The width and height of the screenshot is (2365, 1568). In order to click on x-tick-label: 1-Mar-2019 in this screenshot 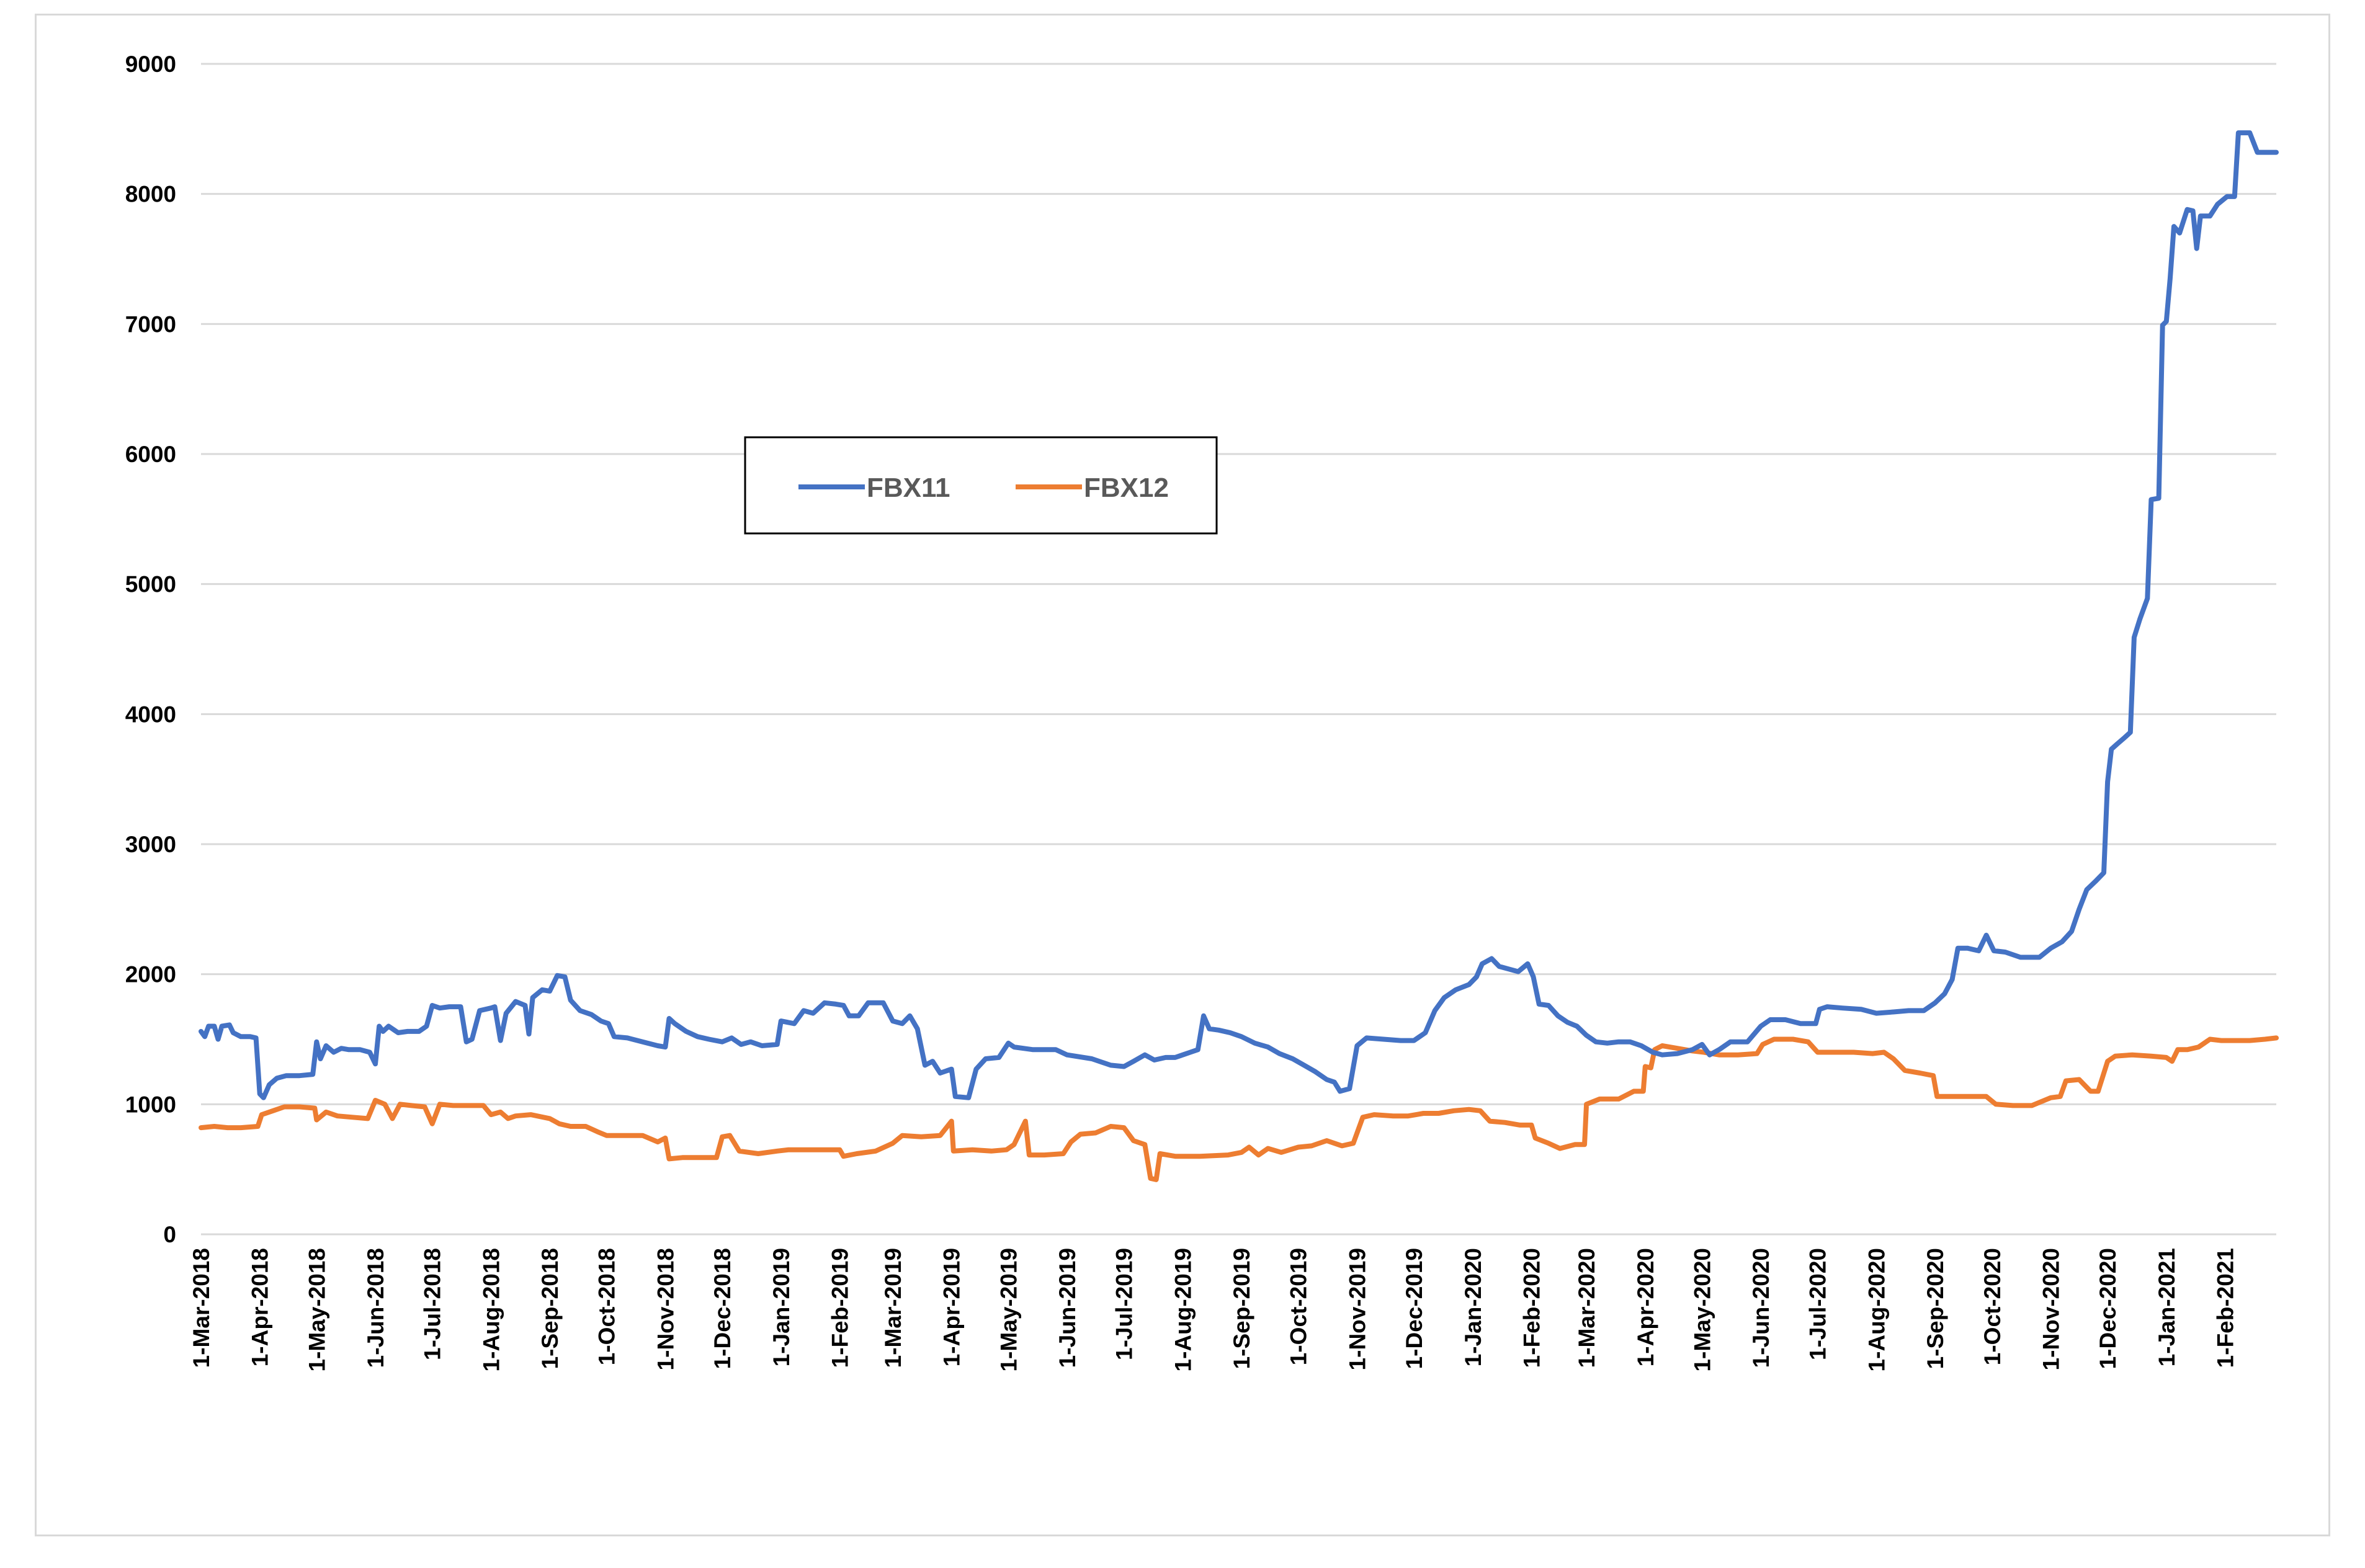, I will do `click(893, 1308)`.